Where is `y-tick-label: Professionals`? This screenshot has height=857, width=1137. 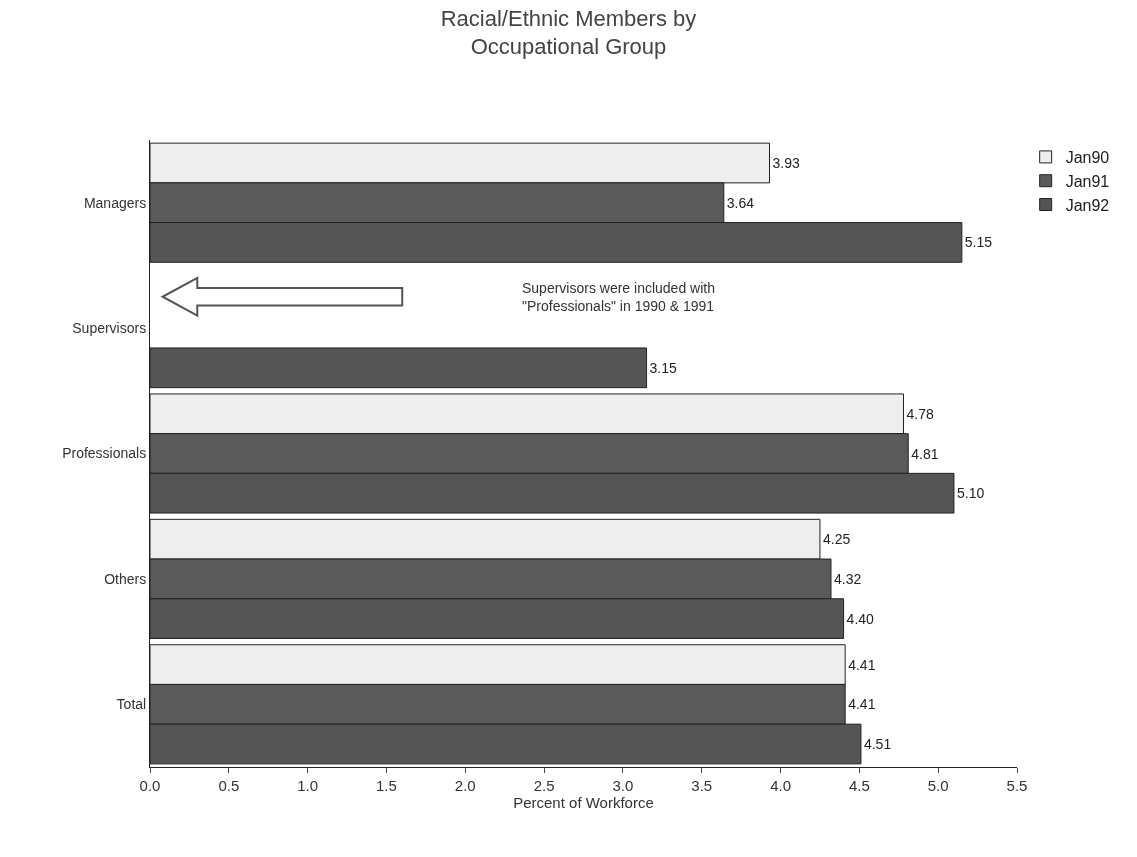
y-tick-label: Professionals is located at coordinates (104, 453).